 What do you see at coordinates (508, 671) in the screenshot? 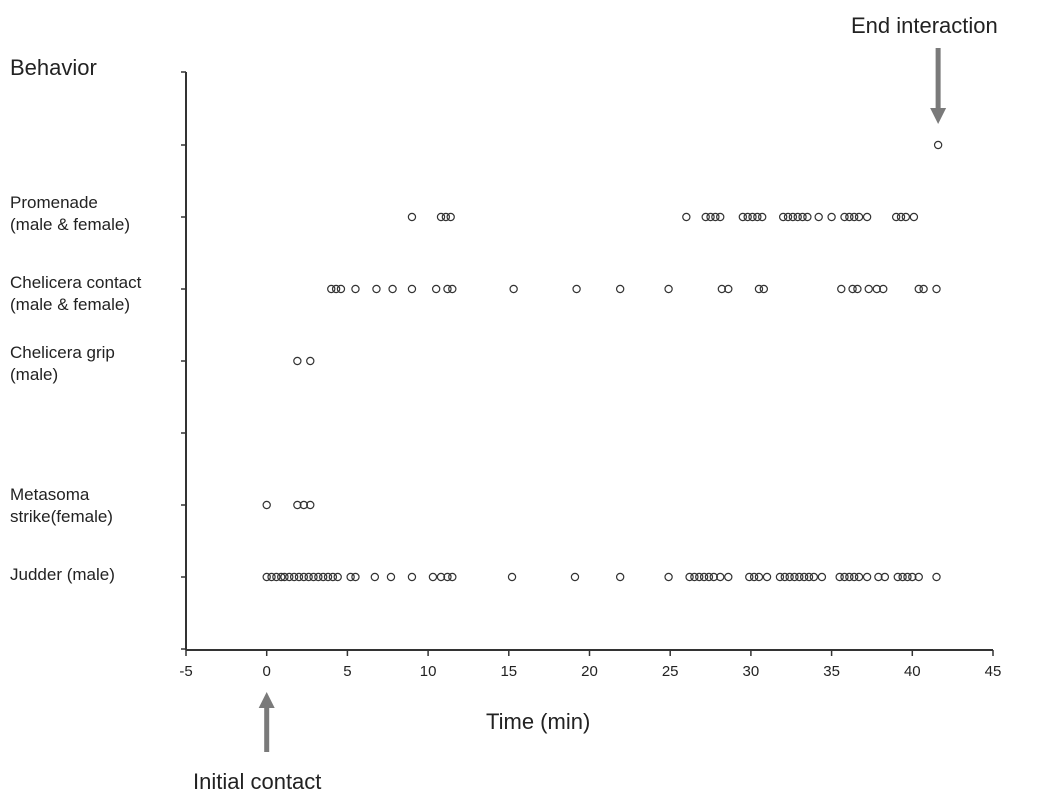
I see `x-tick-label: 15` at bounding box center [508, 671].